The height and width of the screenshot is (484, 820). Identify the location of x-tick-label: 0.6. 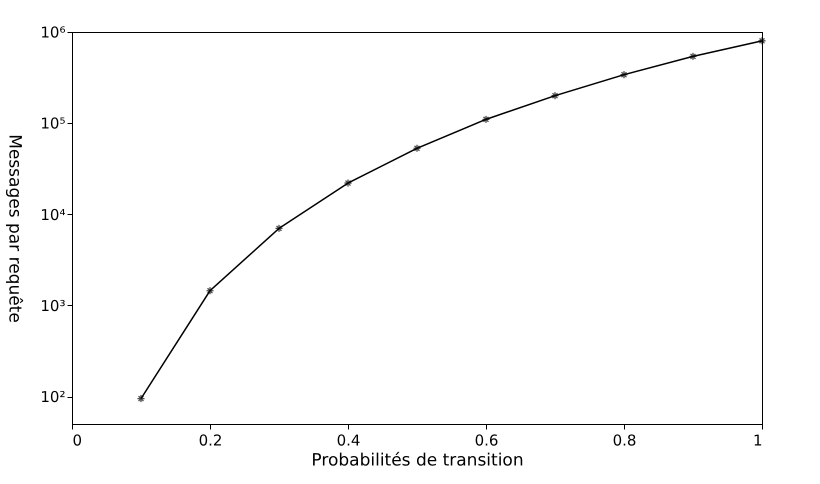
(486, 441).